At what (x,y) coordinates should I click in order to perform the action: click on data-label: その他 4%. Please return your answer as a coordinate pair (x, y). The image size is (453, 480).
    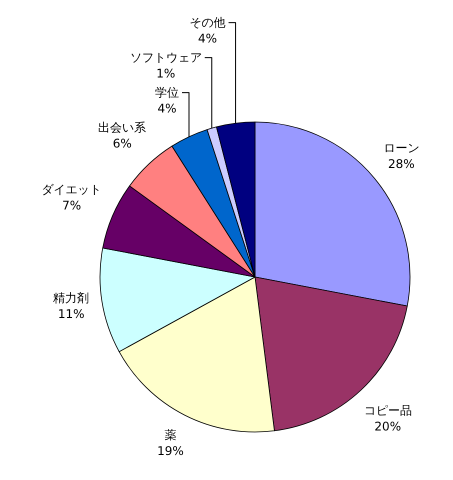
    Looking at the image, I should click on (208, 31).